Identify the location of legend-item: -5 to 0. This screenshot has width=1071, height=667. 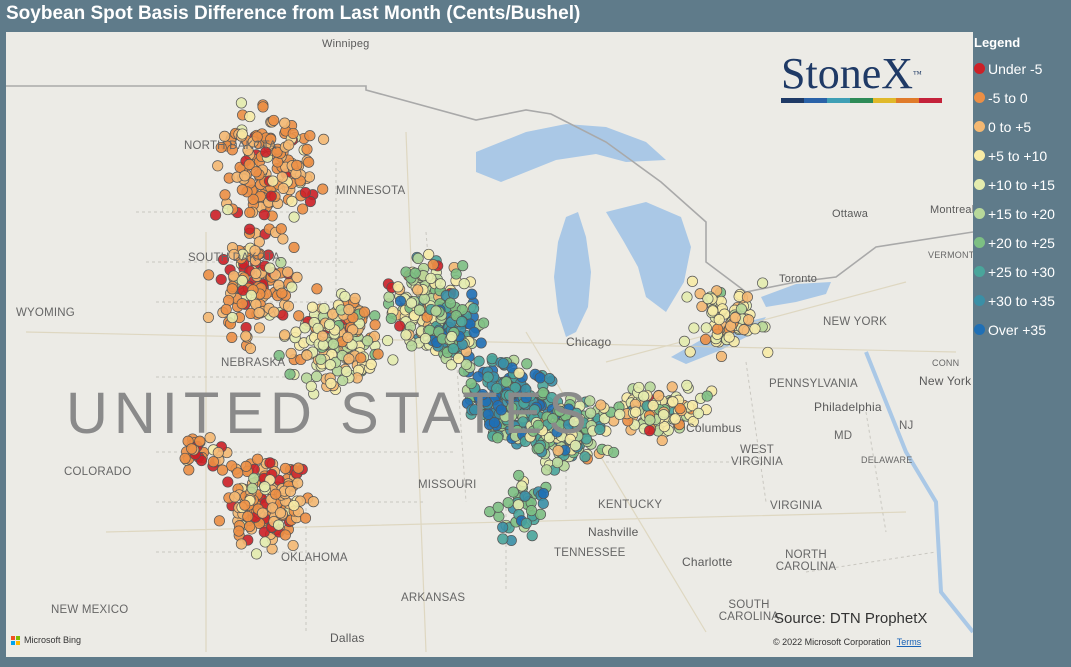
(1014, 97).